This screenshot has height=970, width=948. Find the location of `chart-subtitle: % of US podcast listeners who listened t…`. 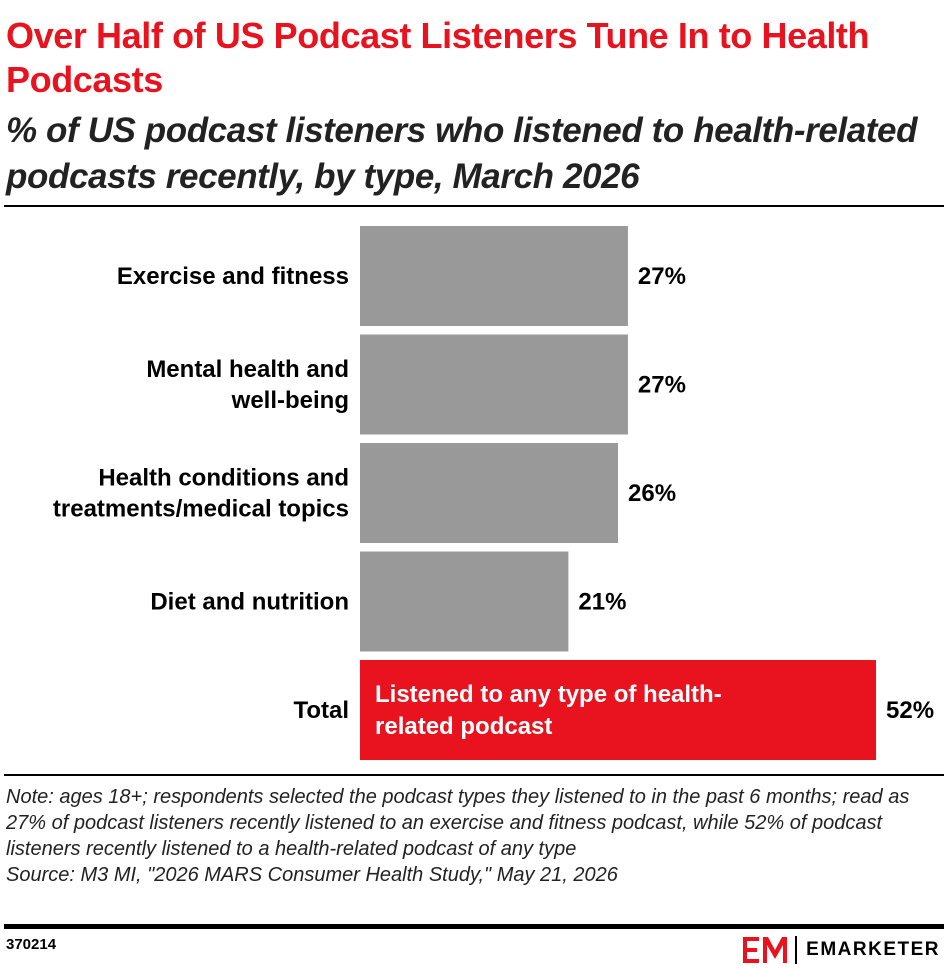

chart-subtitle: % of US podcast listeners who listened t… is located at coordinates (462, 153).